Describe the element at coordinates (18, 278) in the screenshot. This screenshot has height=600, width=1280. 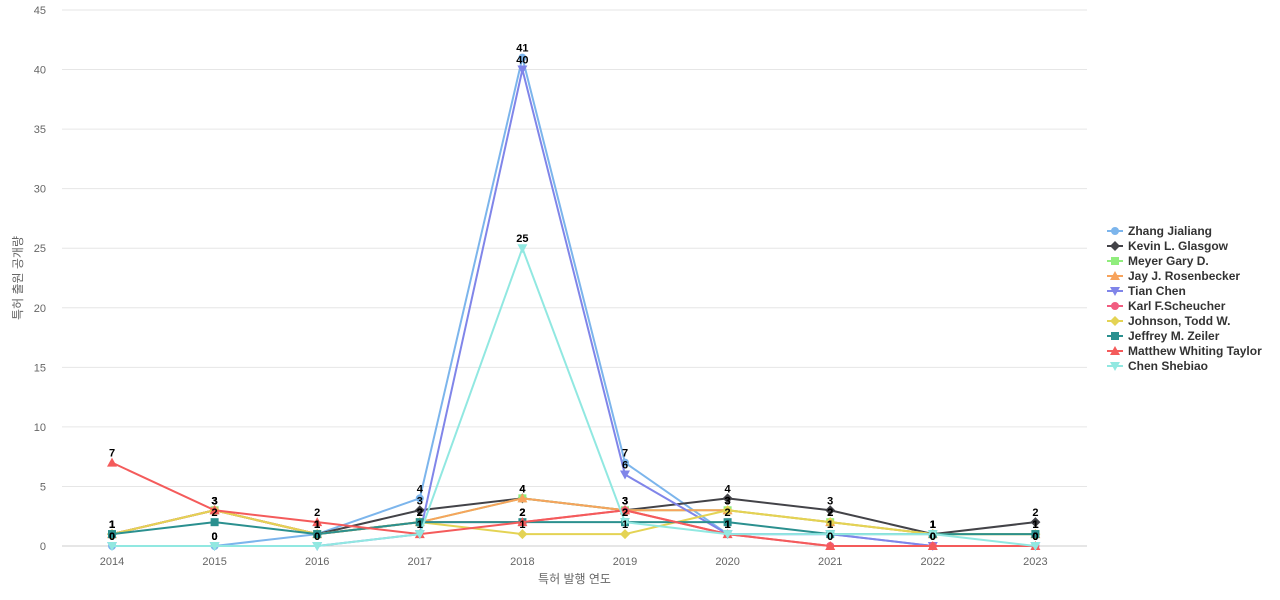
I see `y-axis-label: 특허 출원 공개량` at that location.